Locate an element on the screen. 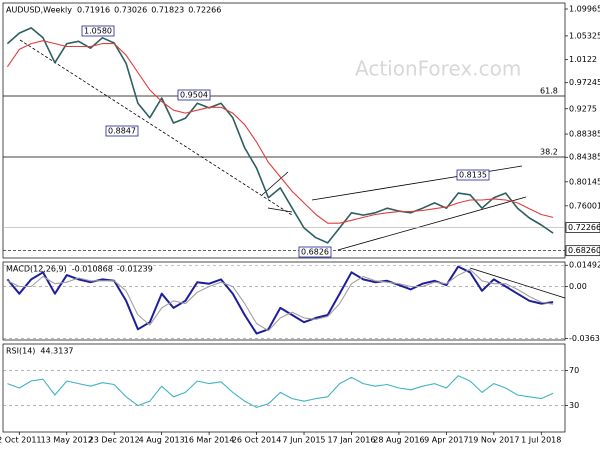 This screenshot has width=600, height=450. x-tick-label: 19 Nov 2017 is located at coordinates (493, 440).